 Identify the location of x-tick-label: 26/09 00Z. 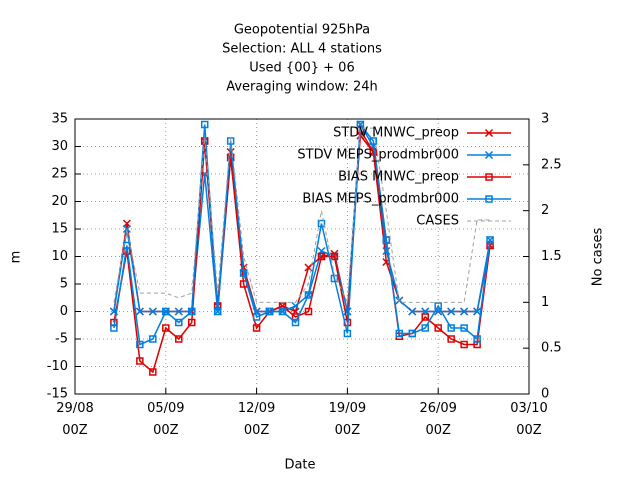
(438, 419).